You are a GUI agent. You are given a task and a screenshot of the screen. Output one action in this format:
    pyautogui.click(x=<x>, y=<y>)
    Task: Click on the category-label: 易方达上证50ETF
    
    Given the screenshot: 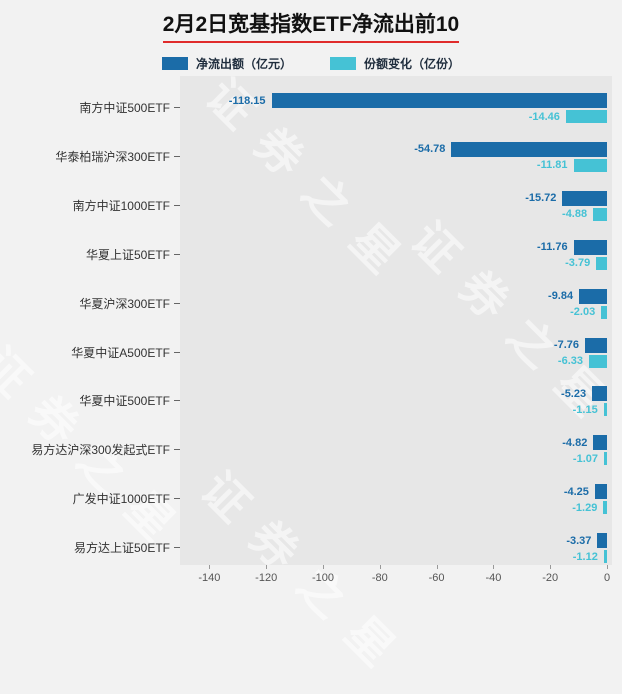 What is the action you would take?
    pyautogui.click(x=121, y=548)
    